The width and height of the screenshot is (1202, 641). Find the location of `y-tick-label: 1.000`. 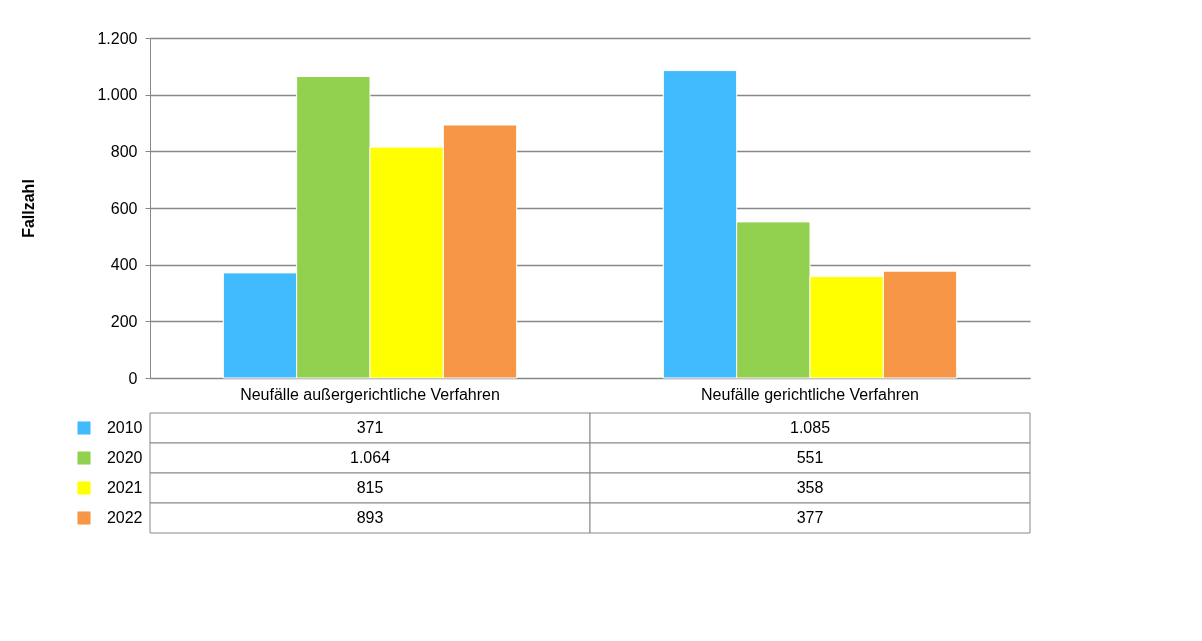

y-tick-label: 1.000 is located at coordinates (117, 95).